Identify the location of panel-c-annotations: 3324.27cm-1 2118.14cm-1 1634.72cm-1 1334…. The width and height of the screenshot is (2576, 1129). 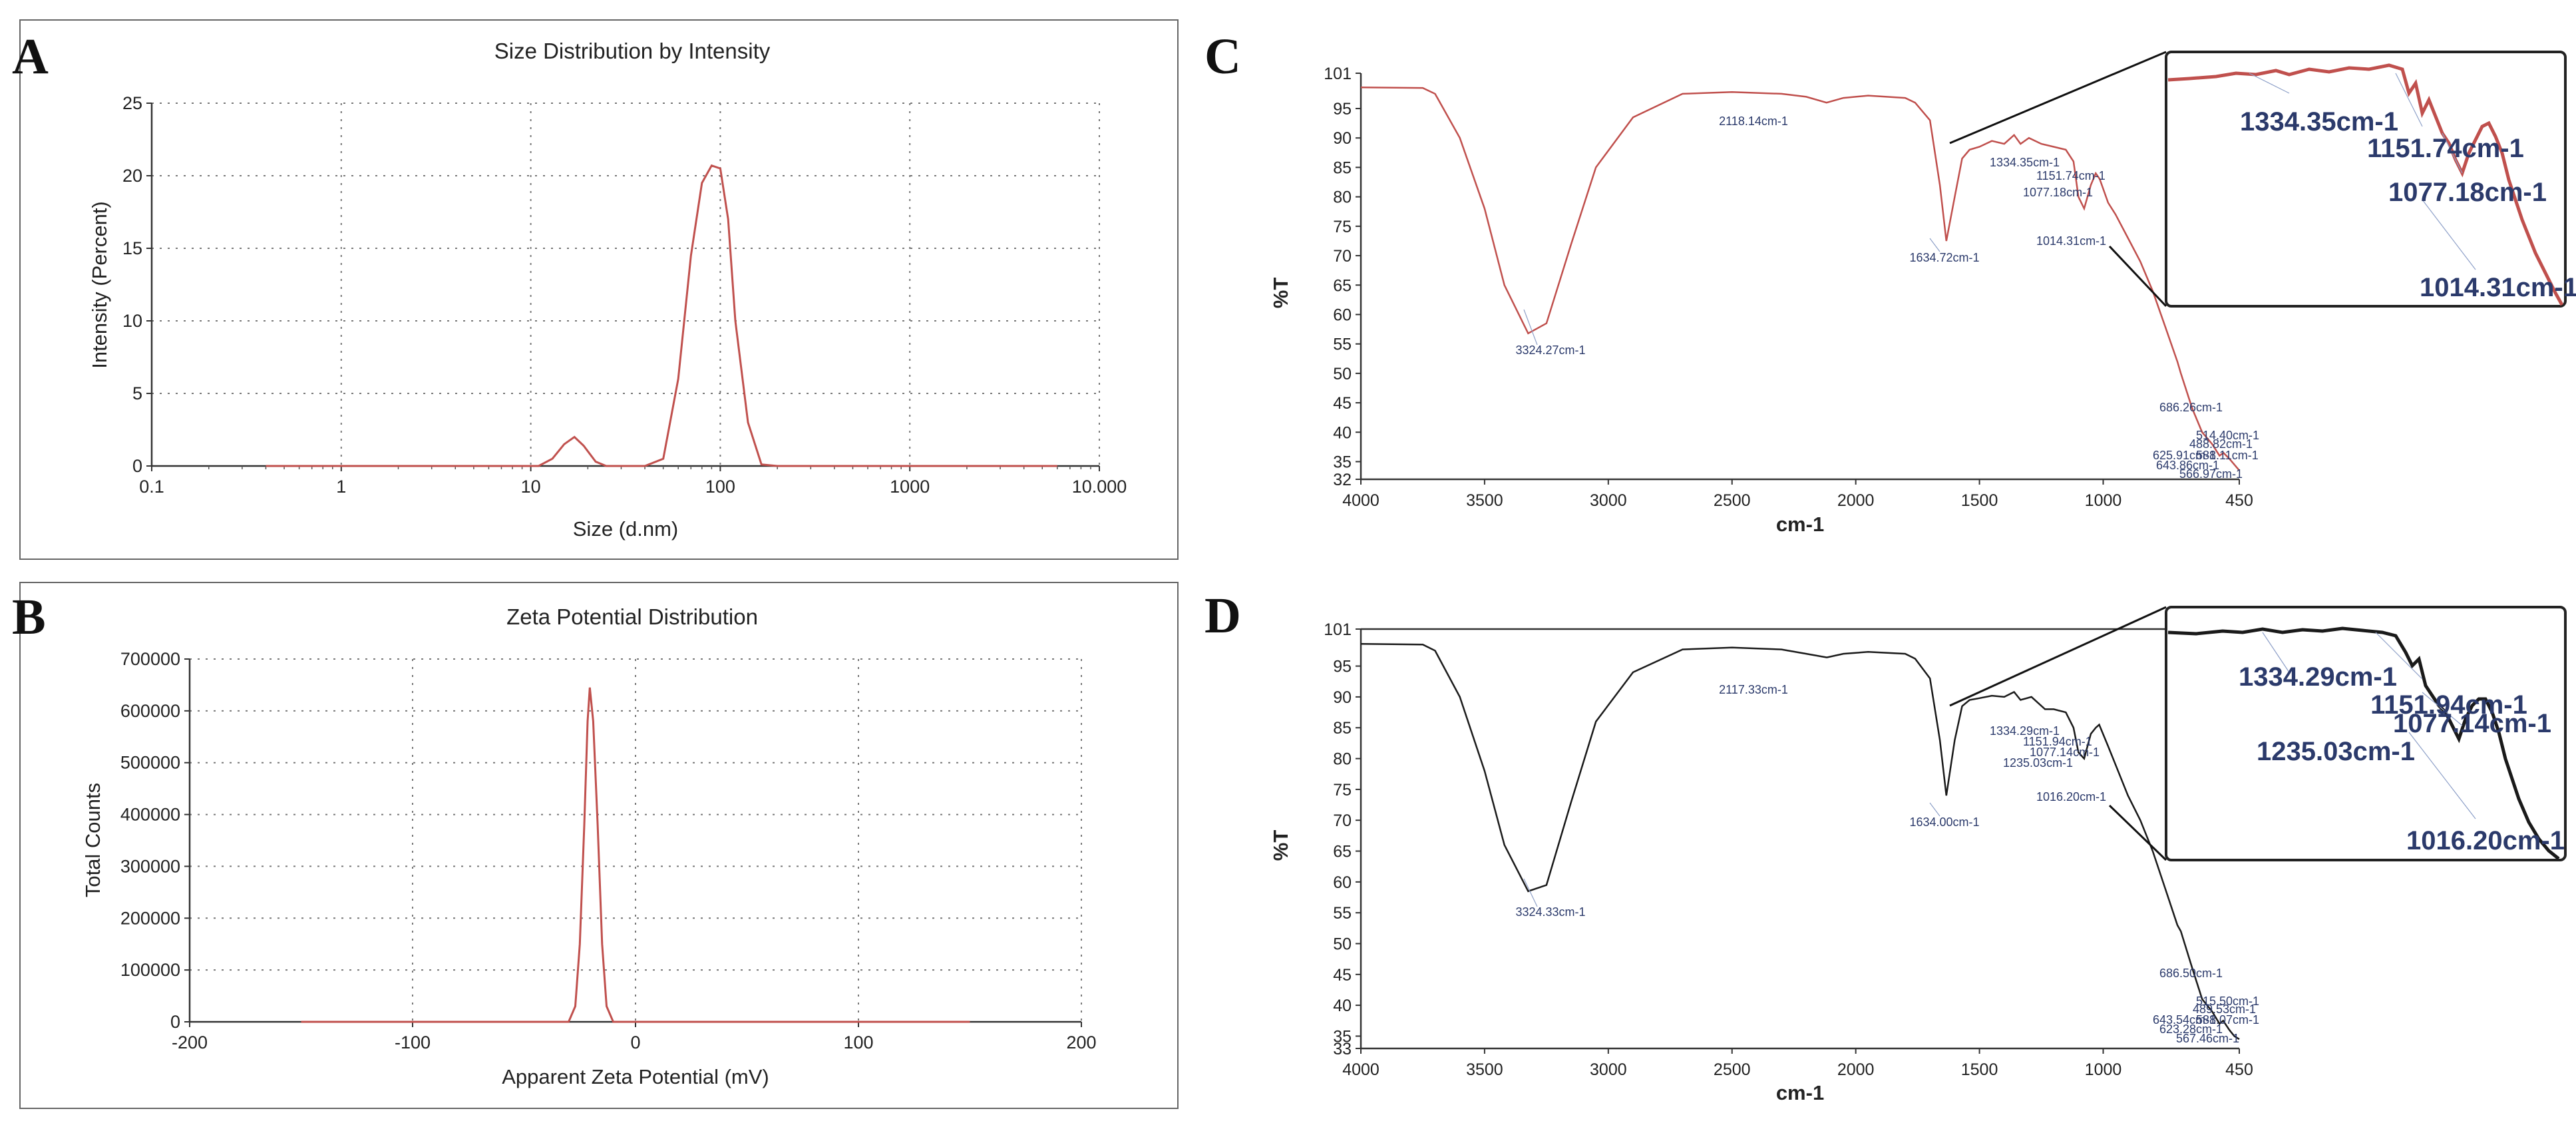
(1887, 297).